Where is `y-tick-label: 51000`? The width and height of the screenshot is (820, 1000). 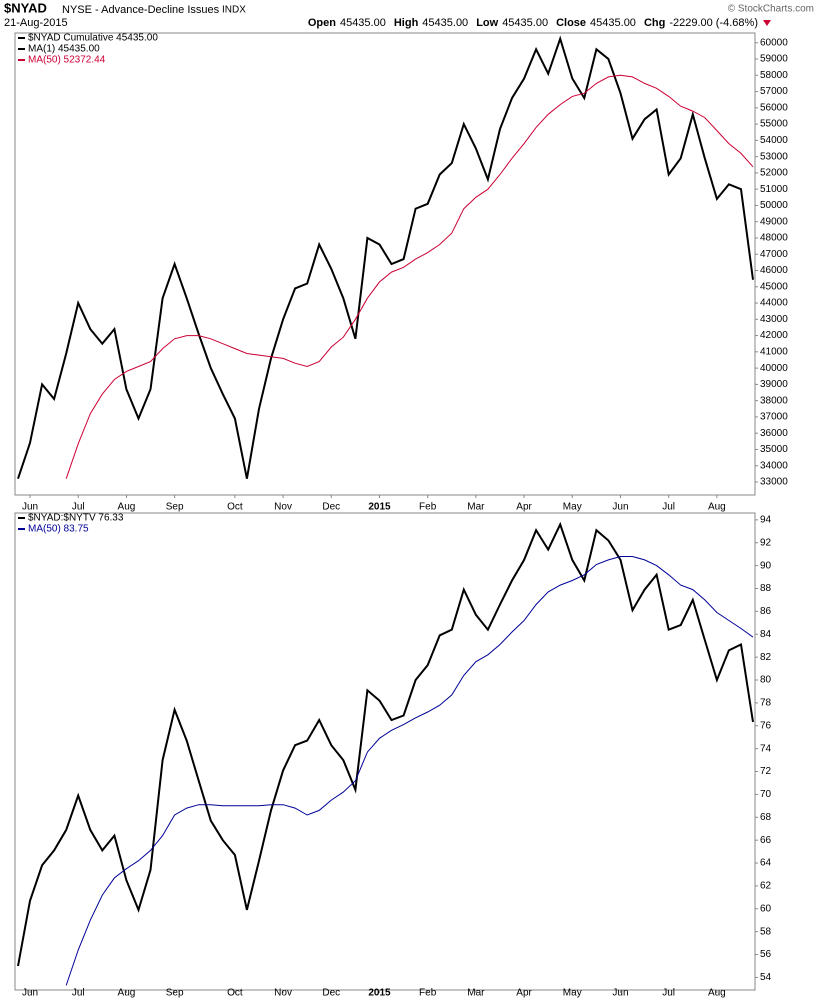 y-tick-label: 51000 is located at coordinates (774, 189).